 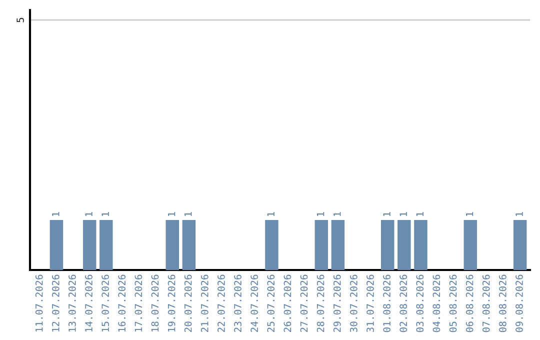 I want to click on x-tick-label: 08.08.2026, so click(x=502, y=303).